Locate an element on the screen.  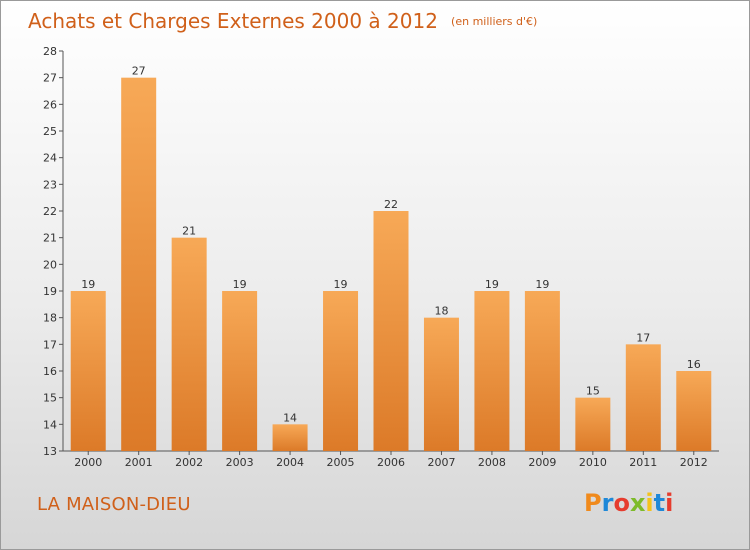
proxiti-logo: Proxiti is located at coordinates (628, 503).